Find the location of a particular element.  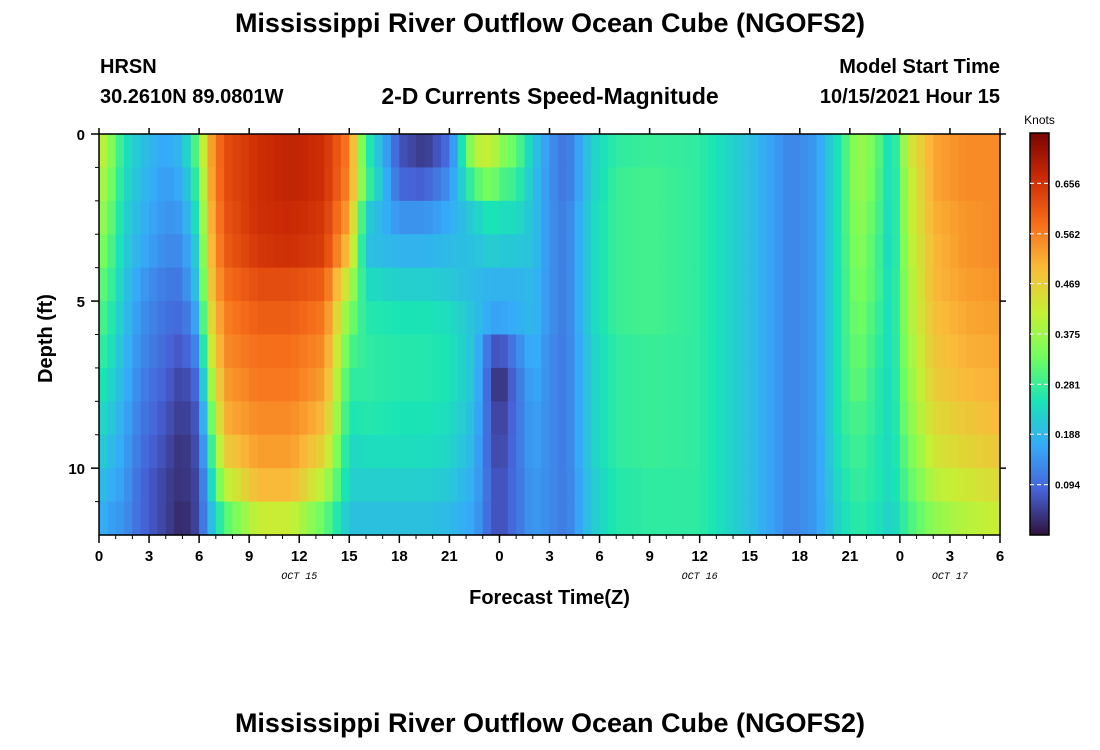

x-tick-label: 0 is located at coordinates (499, 556).